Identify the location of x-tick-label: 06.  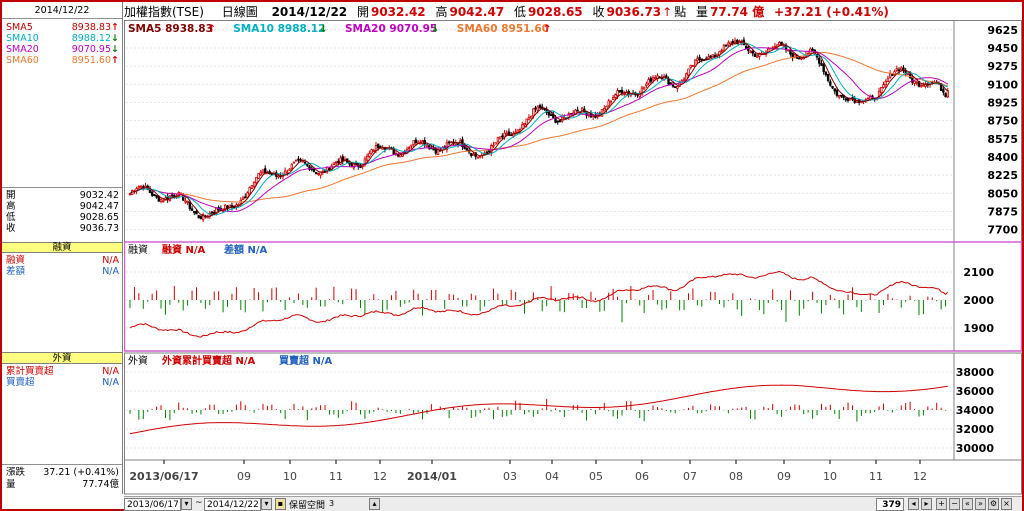
(642, 476).